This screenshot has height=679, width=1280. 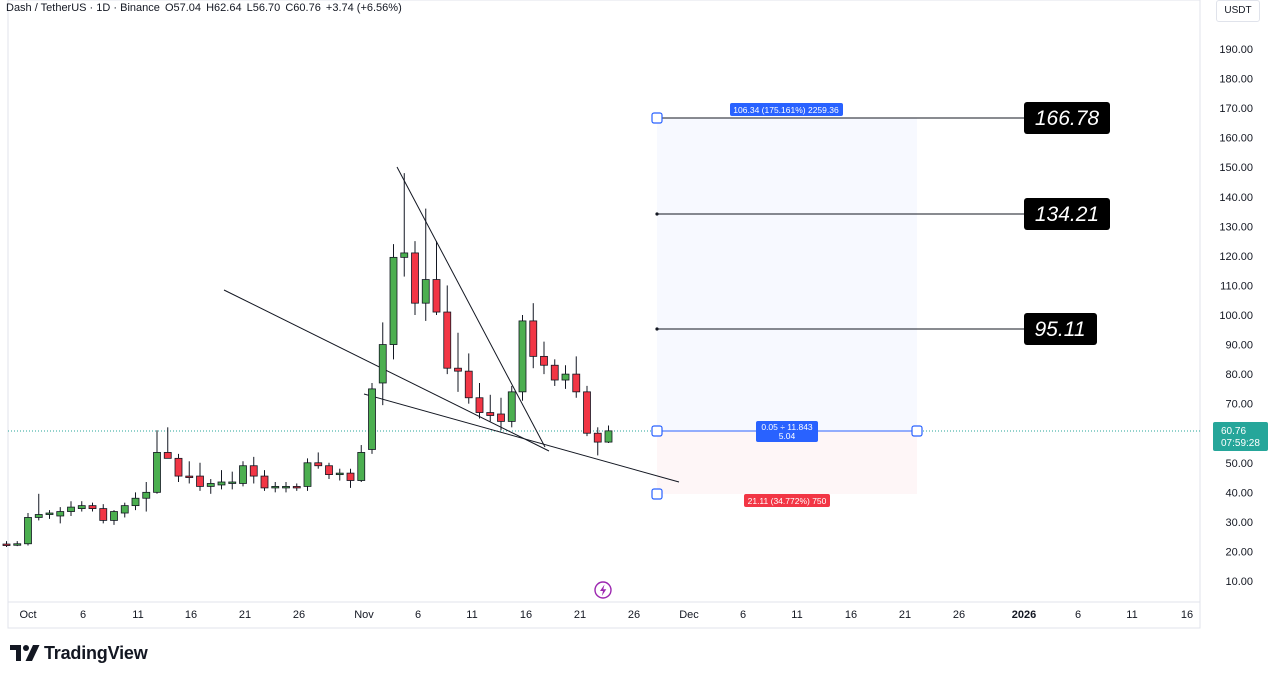 I want to click on target-callout-134: 134.21, so click(x=1067, y=214).